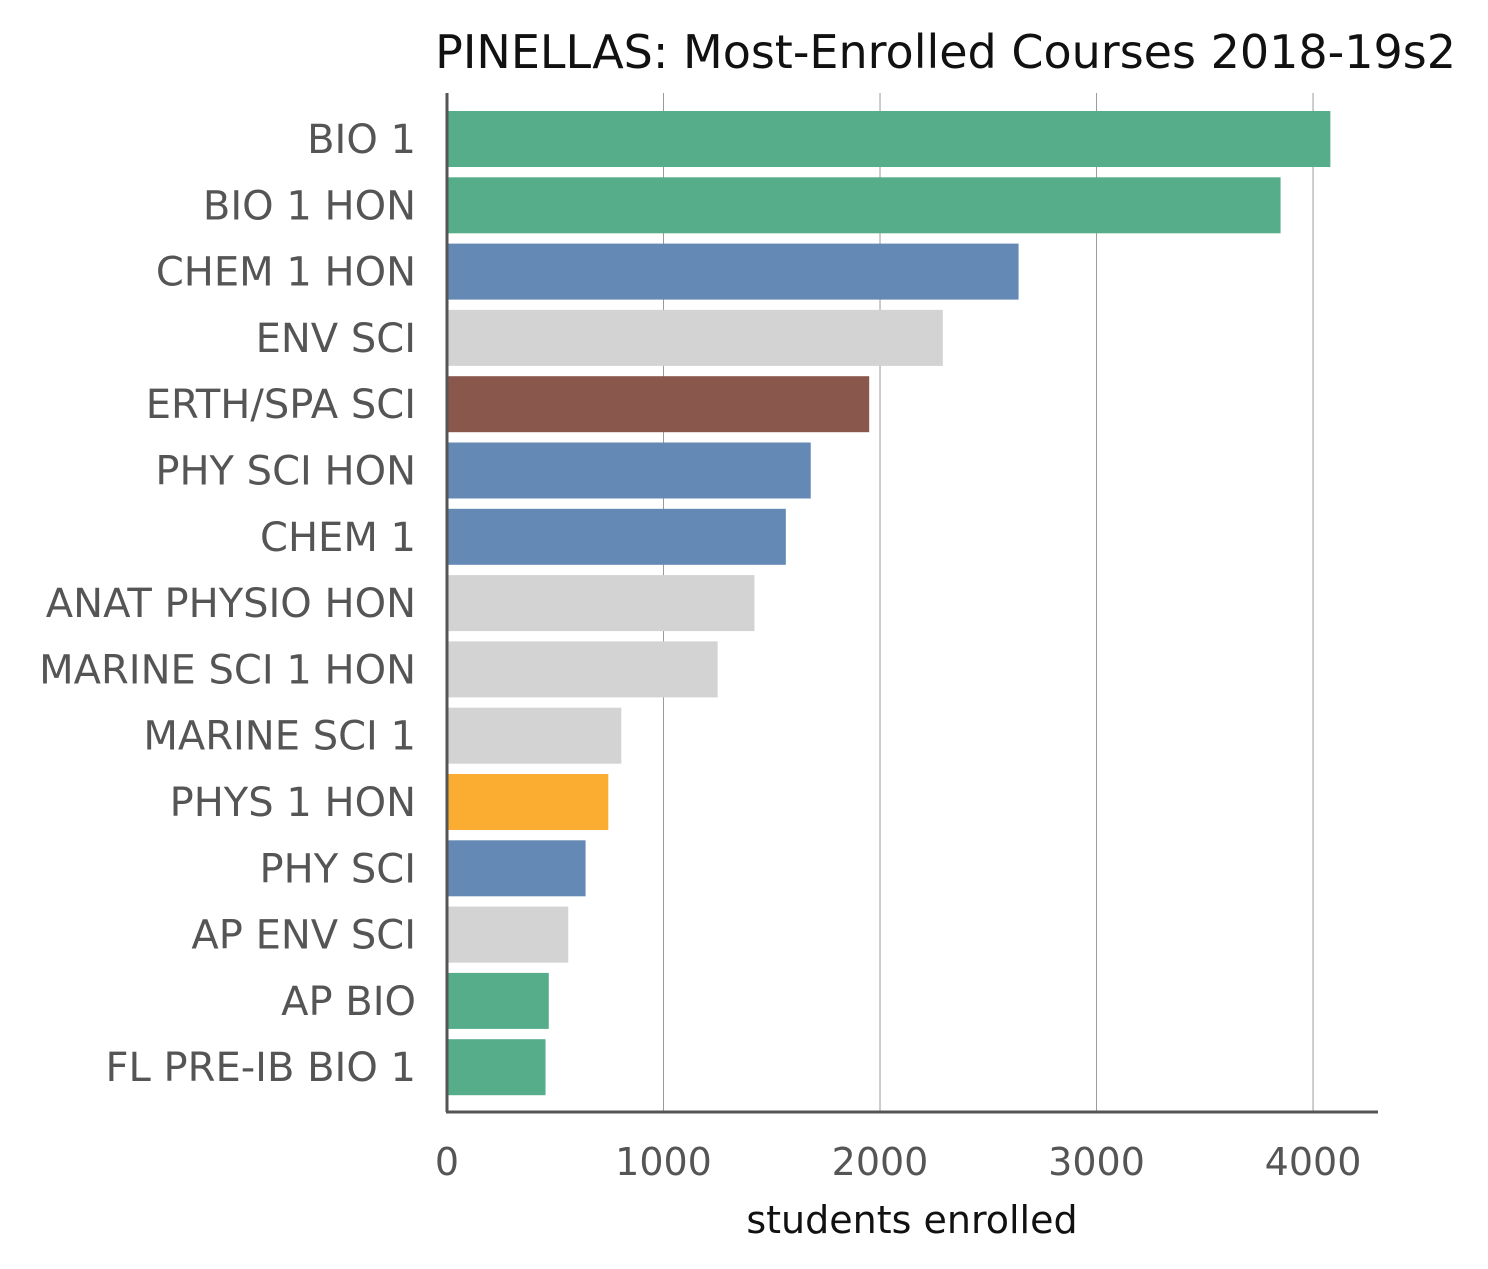  What do you see at coordinates (338, 538) in the screenshot?
I see `category-label: CHEM 1` at bounding box center [338, 538].